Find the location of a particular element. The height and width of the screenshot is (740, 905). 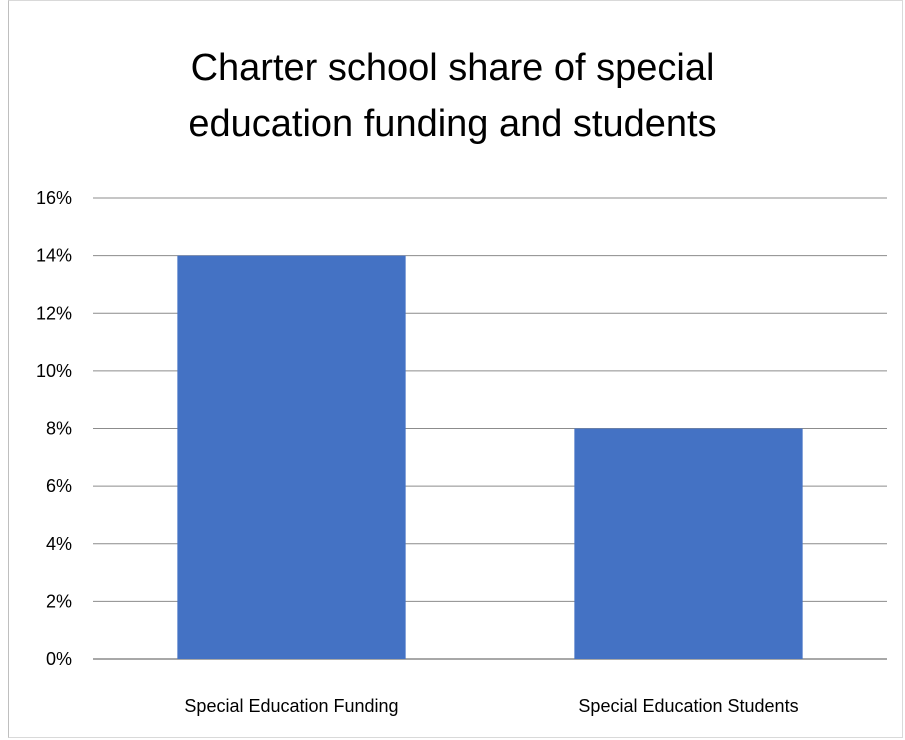

x-category-label: Special Education Funding is located at coordinates (291, 706).